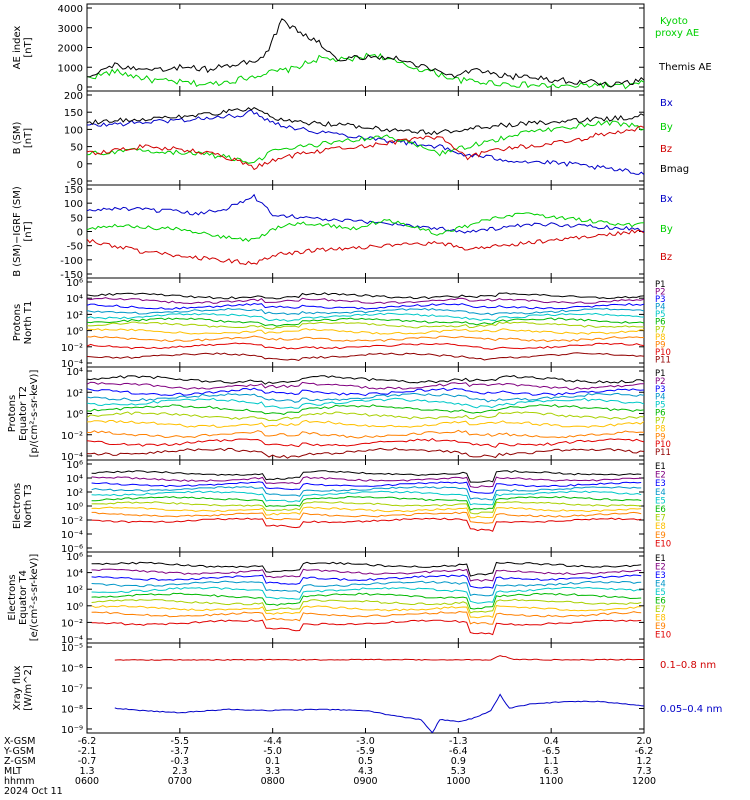  What do you see at coordinates (660, 510) in the screenshot?
I see `legend-e6: E6` at bounding box center [660, 510].